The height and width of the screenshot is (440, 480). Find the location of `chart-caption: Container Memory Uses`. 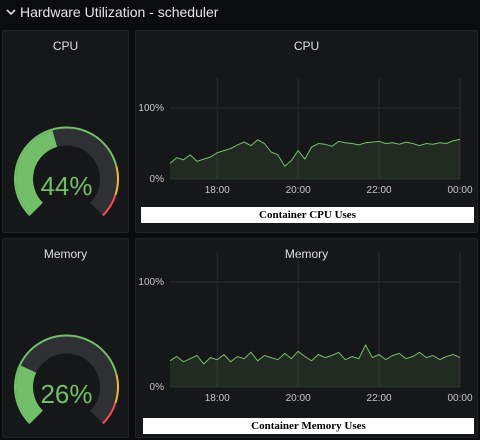

chart-caption: Container Memory Uses is located at coordinates (308, 426).